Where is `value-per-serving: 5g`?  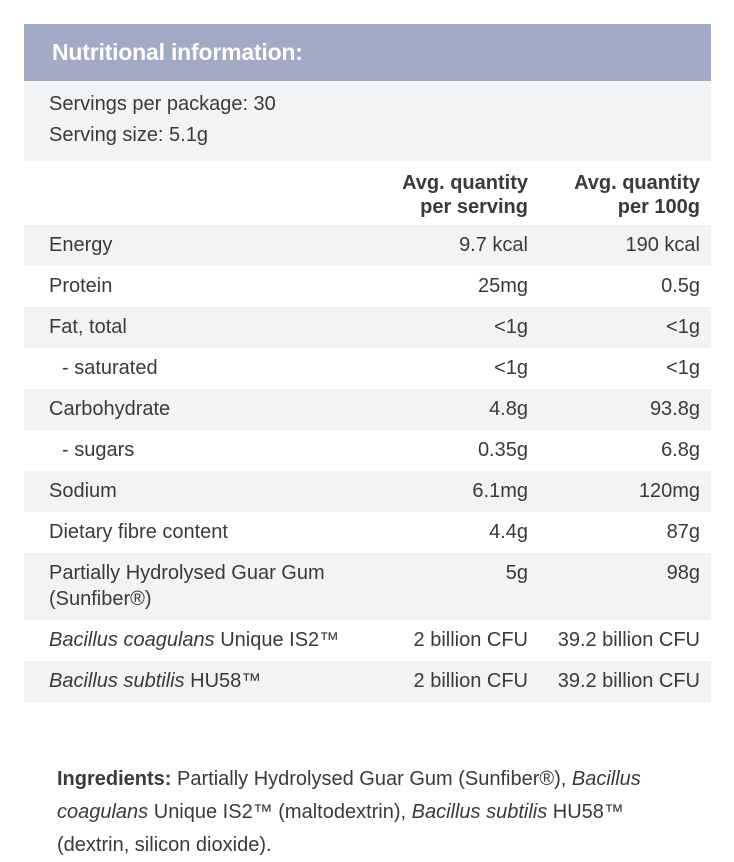 value-per-serving: 5g is located at coordinates (462, 586).